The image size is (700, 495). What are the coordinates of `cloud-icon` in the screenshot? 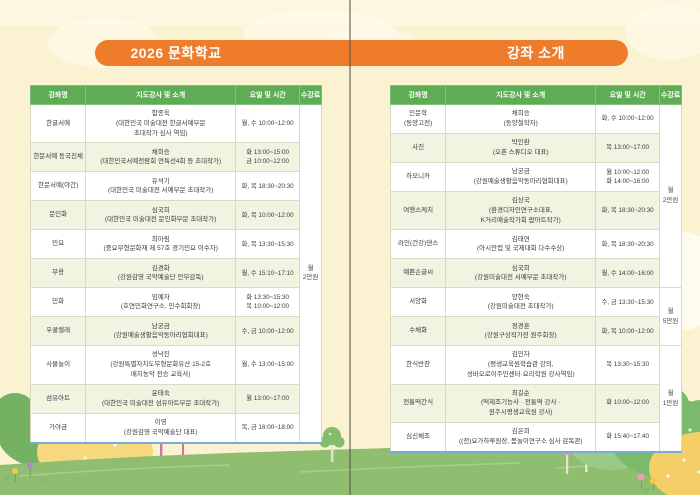 It's located at (663, 33).